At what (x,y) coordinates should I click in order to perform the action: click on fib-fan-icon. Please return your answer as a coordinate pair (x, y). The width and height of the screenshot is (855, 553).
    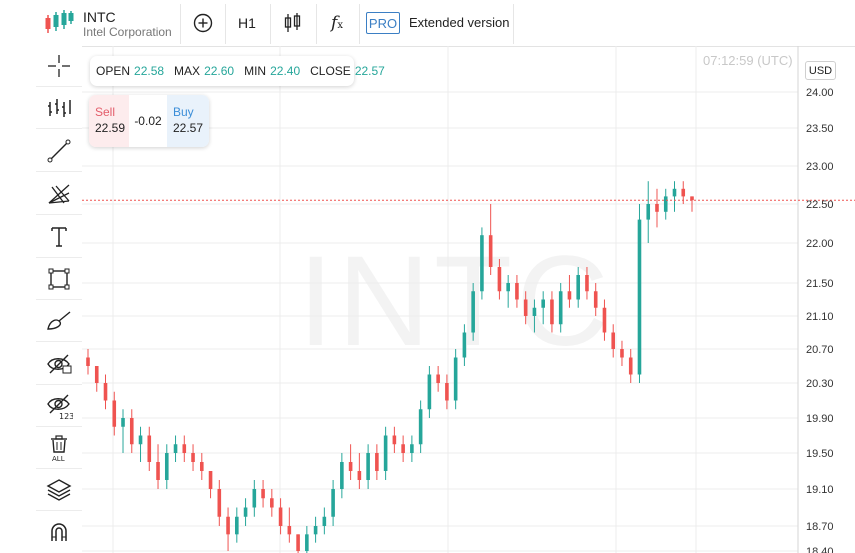
    Looking at the image, I should click on (59, 194).